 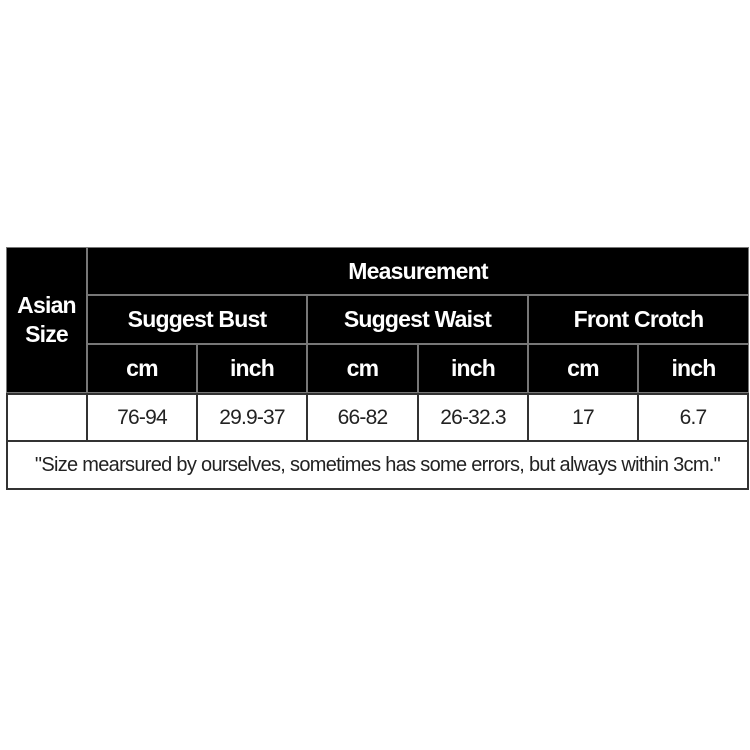 What do you see at coordinates (583, 417) in the screenshot?
I see `value-cell: 17` at bounding box center [583, 417].